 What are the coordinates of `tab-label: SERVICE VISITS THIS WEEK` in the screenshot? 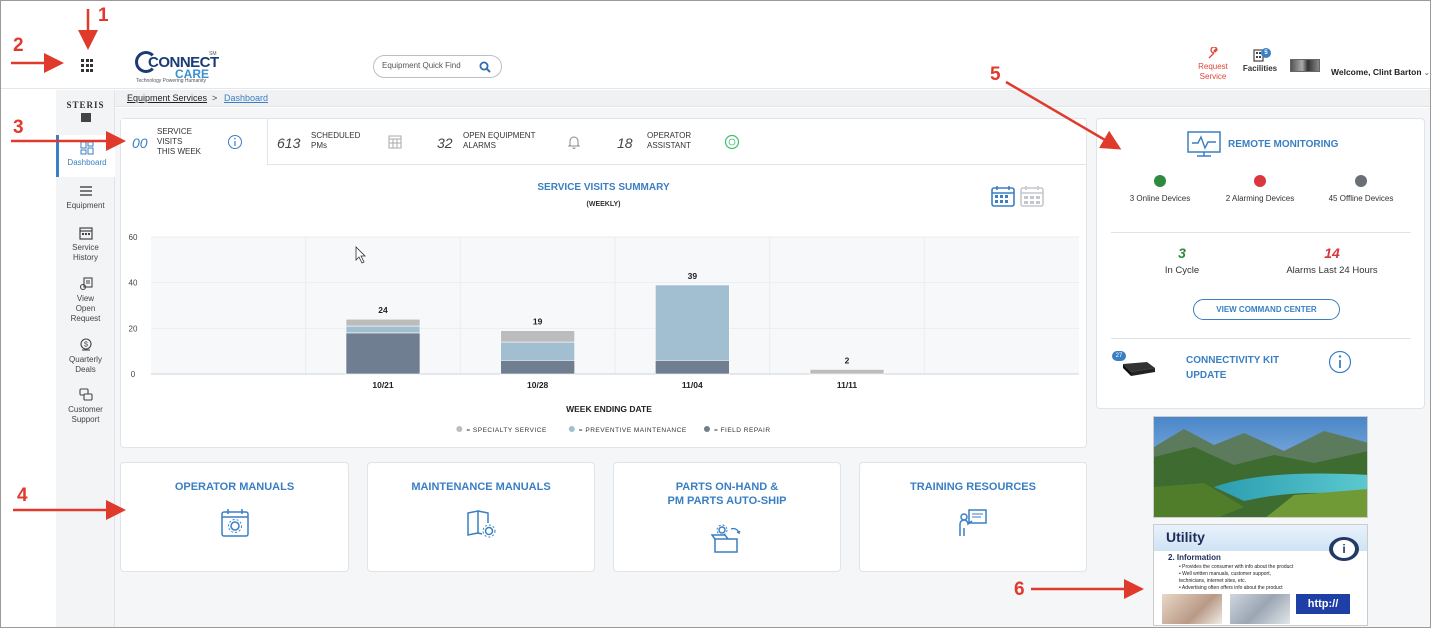 It's located at (179, 141).